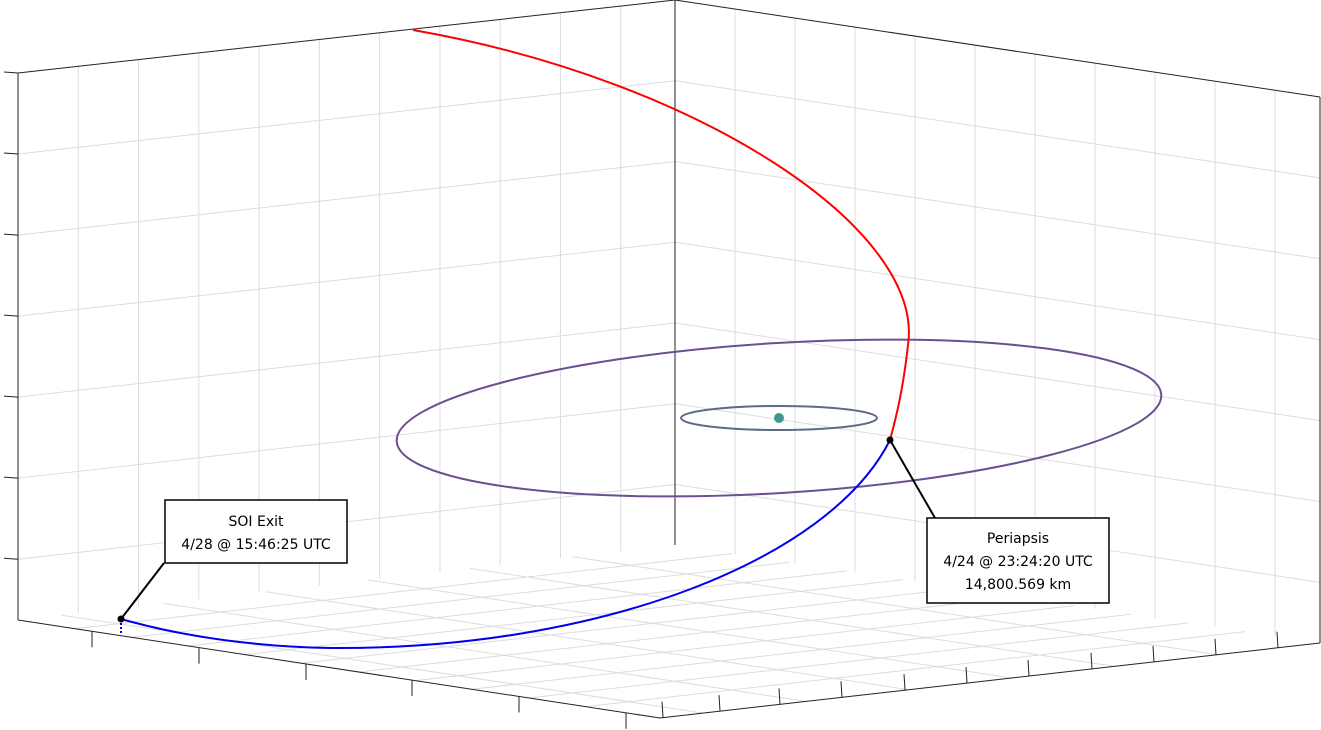 The width and height of the screenshot is (1321, 730). I want to click on outer-orbit, so click(779, 418).